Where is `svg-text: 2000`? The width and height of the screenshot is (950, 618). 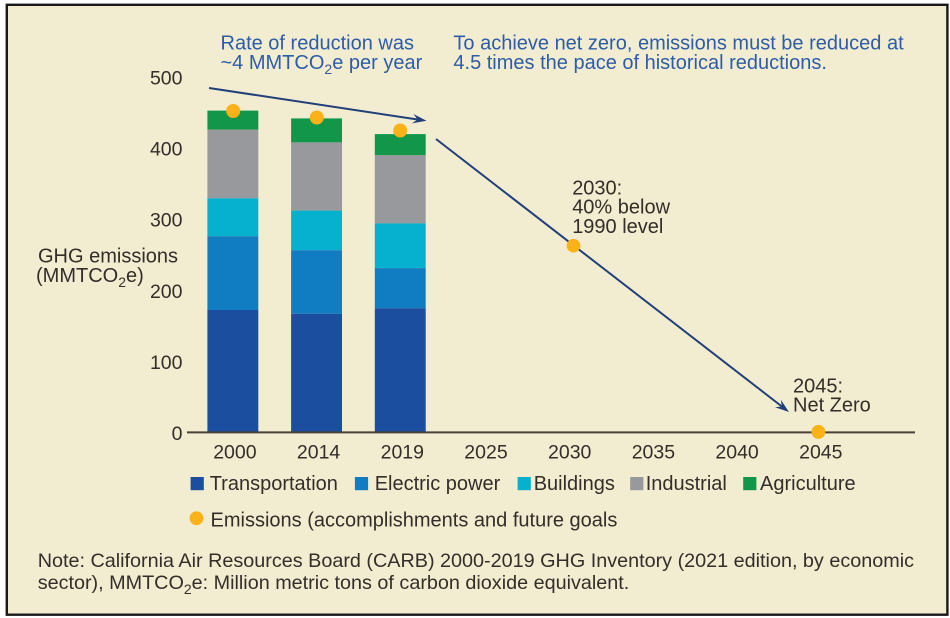
svg-text: 2000 is located at coordinates (235, 453).